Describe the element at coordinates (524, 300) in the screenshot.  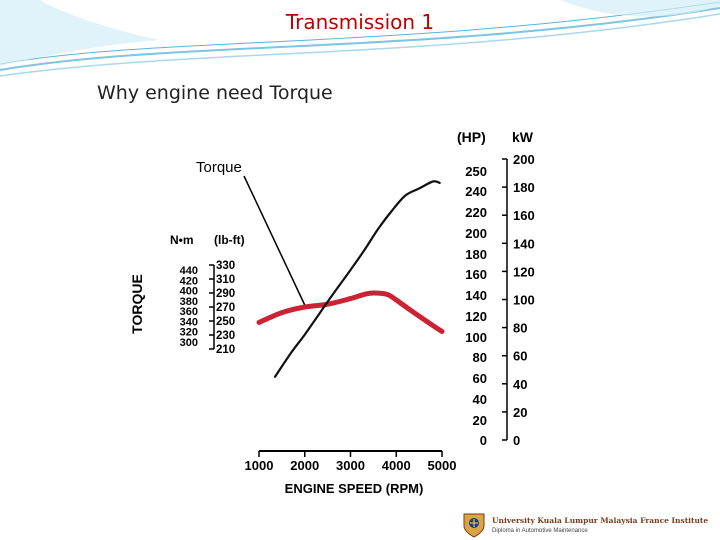
I see `kw-tick-label: 100` at that location.